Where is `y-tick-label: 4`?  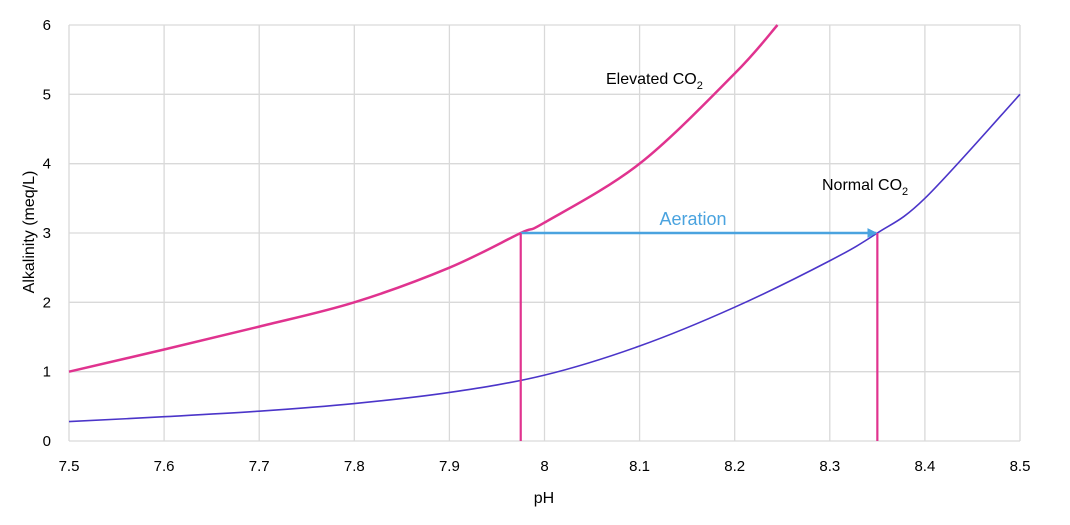 y-tick-label: 4 is located at coordinates (47, 164).